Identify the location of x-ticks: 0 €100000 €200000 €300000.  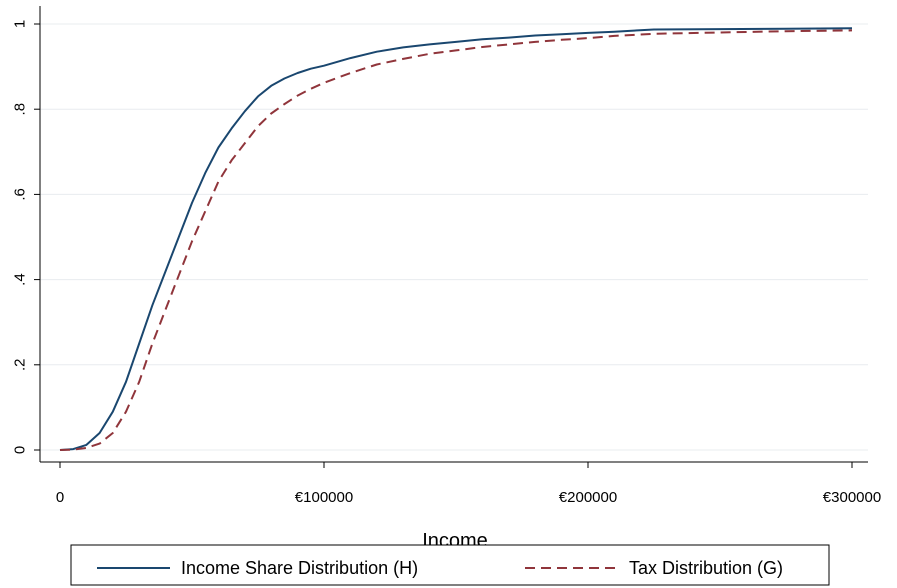
(468, 484).